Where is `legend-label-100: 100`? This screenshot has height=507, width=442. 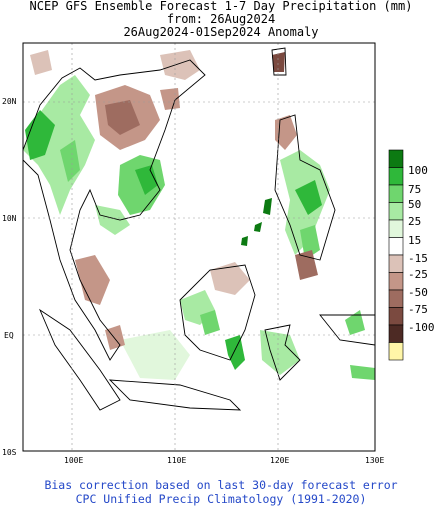
legend-label-100: 100 is located at coordinates (418, 170).